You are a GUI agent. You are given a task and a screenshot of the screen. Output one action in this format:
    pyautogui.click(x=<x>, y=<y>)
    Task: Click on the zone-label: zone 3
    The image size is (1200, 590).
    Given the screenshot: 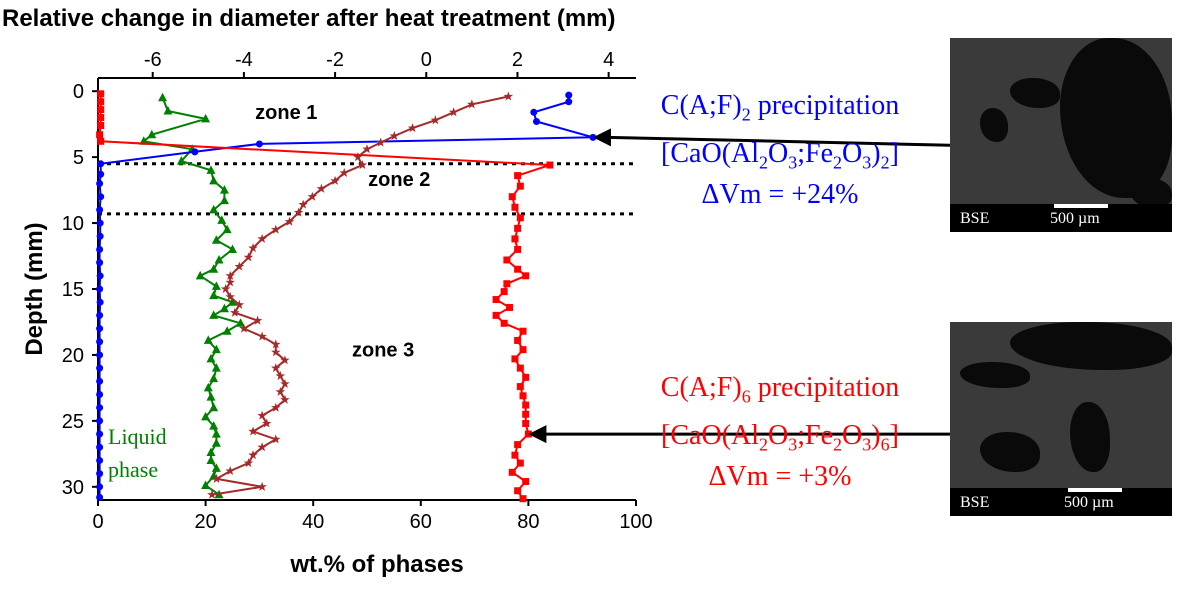 What is the action you would take?
    pyautogui.click(x=383, y=350)
    